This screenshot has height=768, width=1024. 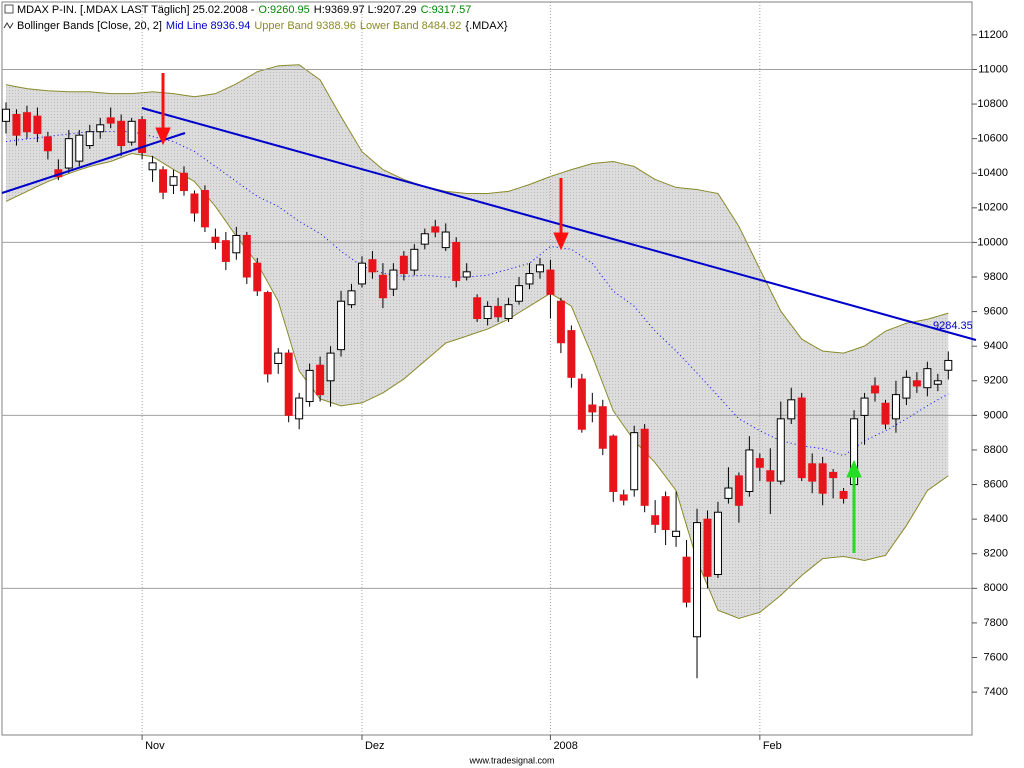 What do you see at coordinates (992, 208) in the screenshot?
I see `y-tick-label: 10200` at bounding box center [992, 208].